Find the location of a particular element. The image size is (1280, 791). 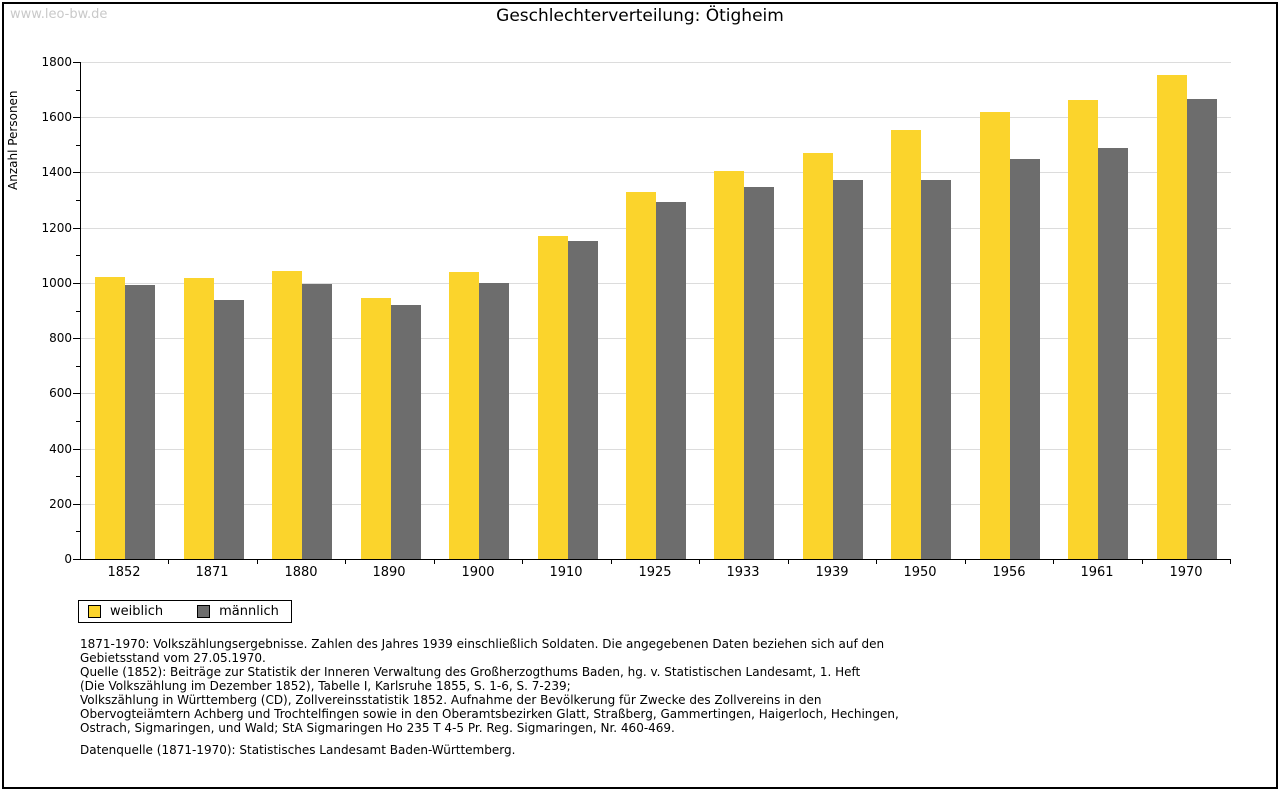

bar-weiblich-1939 is located at coordinates (818, 356).